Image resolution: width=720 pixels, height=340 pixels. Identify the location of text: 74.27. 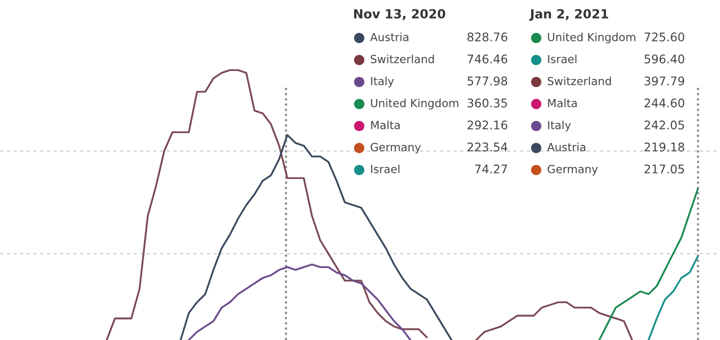
(491, 169).